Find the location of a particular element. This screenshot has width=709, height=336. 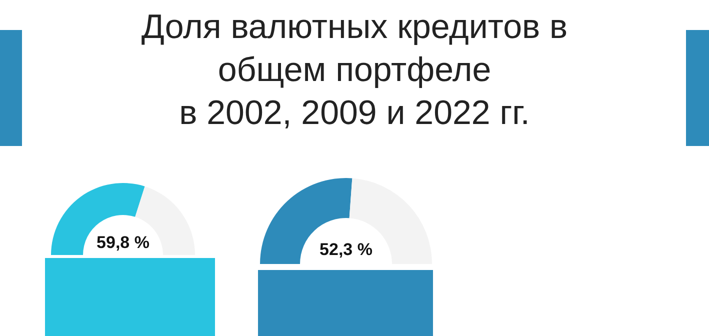

data-label: 59,8 % is located at coordinates (123, 242).